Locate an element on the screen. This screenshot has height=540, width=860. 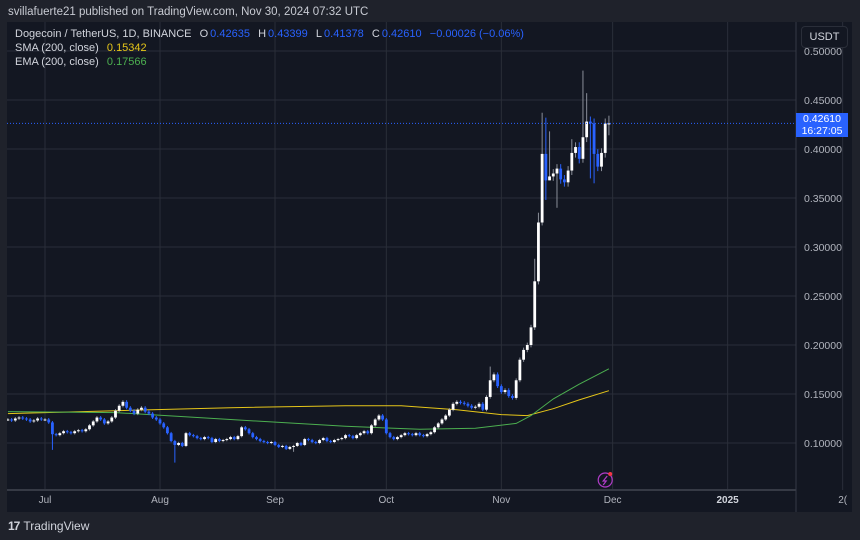
bar-countdown: 16:27:05 is located at coordinates (822, 131).